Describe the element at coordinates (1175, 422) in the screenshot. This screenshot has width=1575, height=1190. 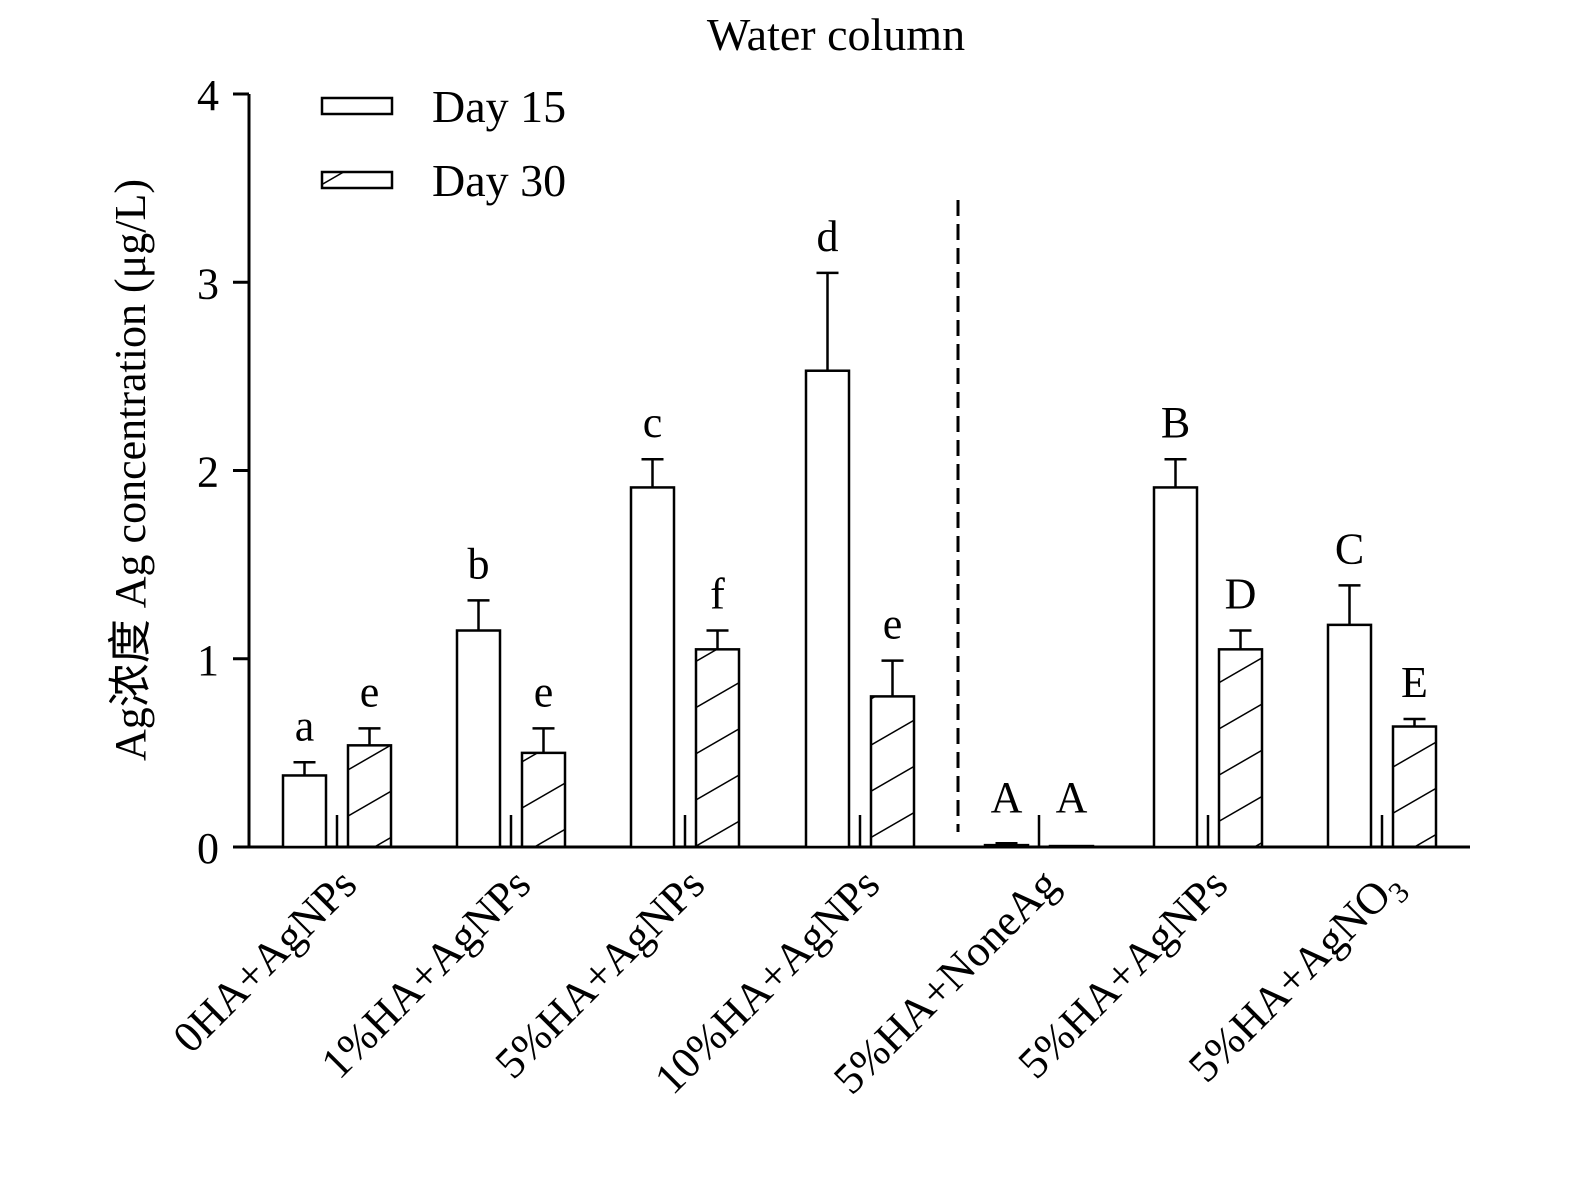
I see `significance-letter: B` at that location.